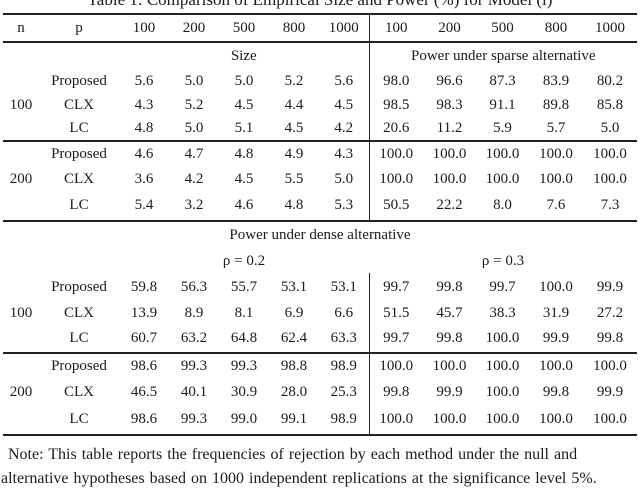  I want to click on data-value: 13.9, so click(144, 312).